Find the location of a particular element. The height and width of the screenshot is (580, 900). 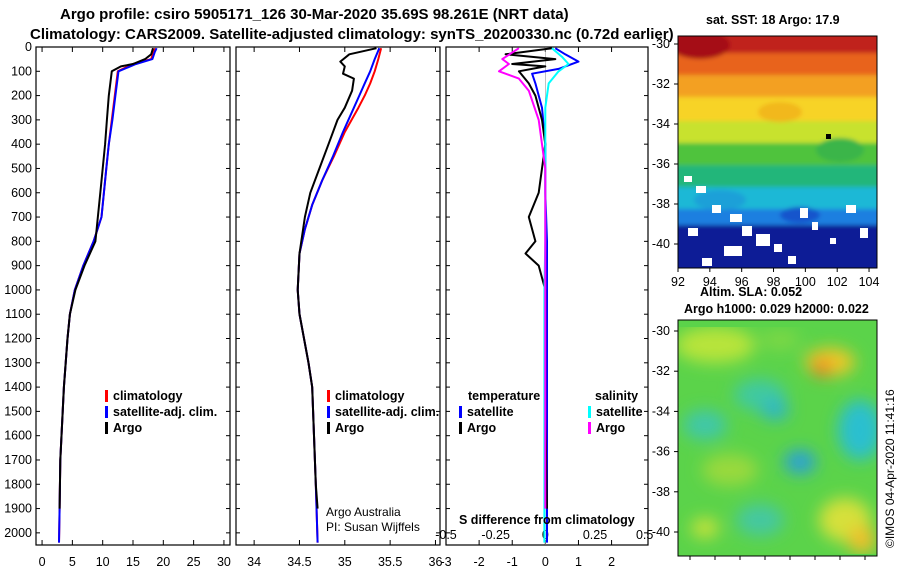

legend-climatology-swatch is located at coordinates (106, 396).